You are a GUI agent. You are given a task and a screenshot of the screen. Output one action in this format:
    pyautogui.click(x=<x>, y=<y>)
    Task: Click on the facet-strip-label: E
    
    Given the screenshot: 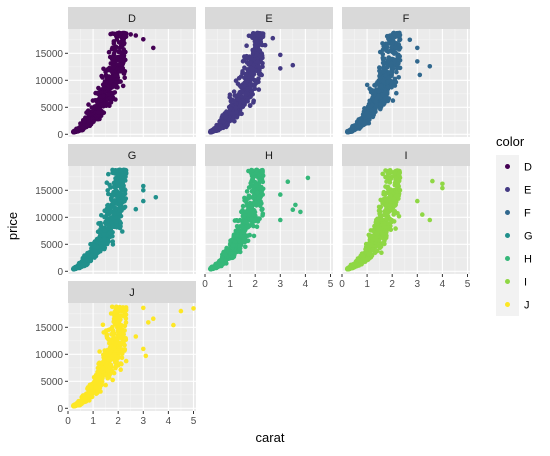 What is the action you would take?
    pyautogui.click(x=268, y=19)
    